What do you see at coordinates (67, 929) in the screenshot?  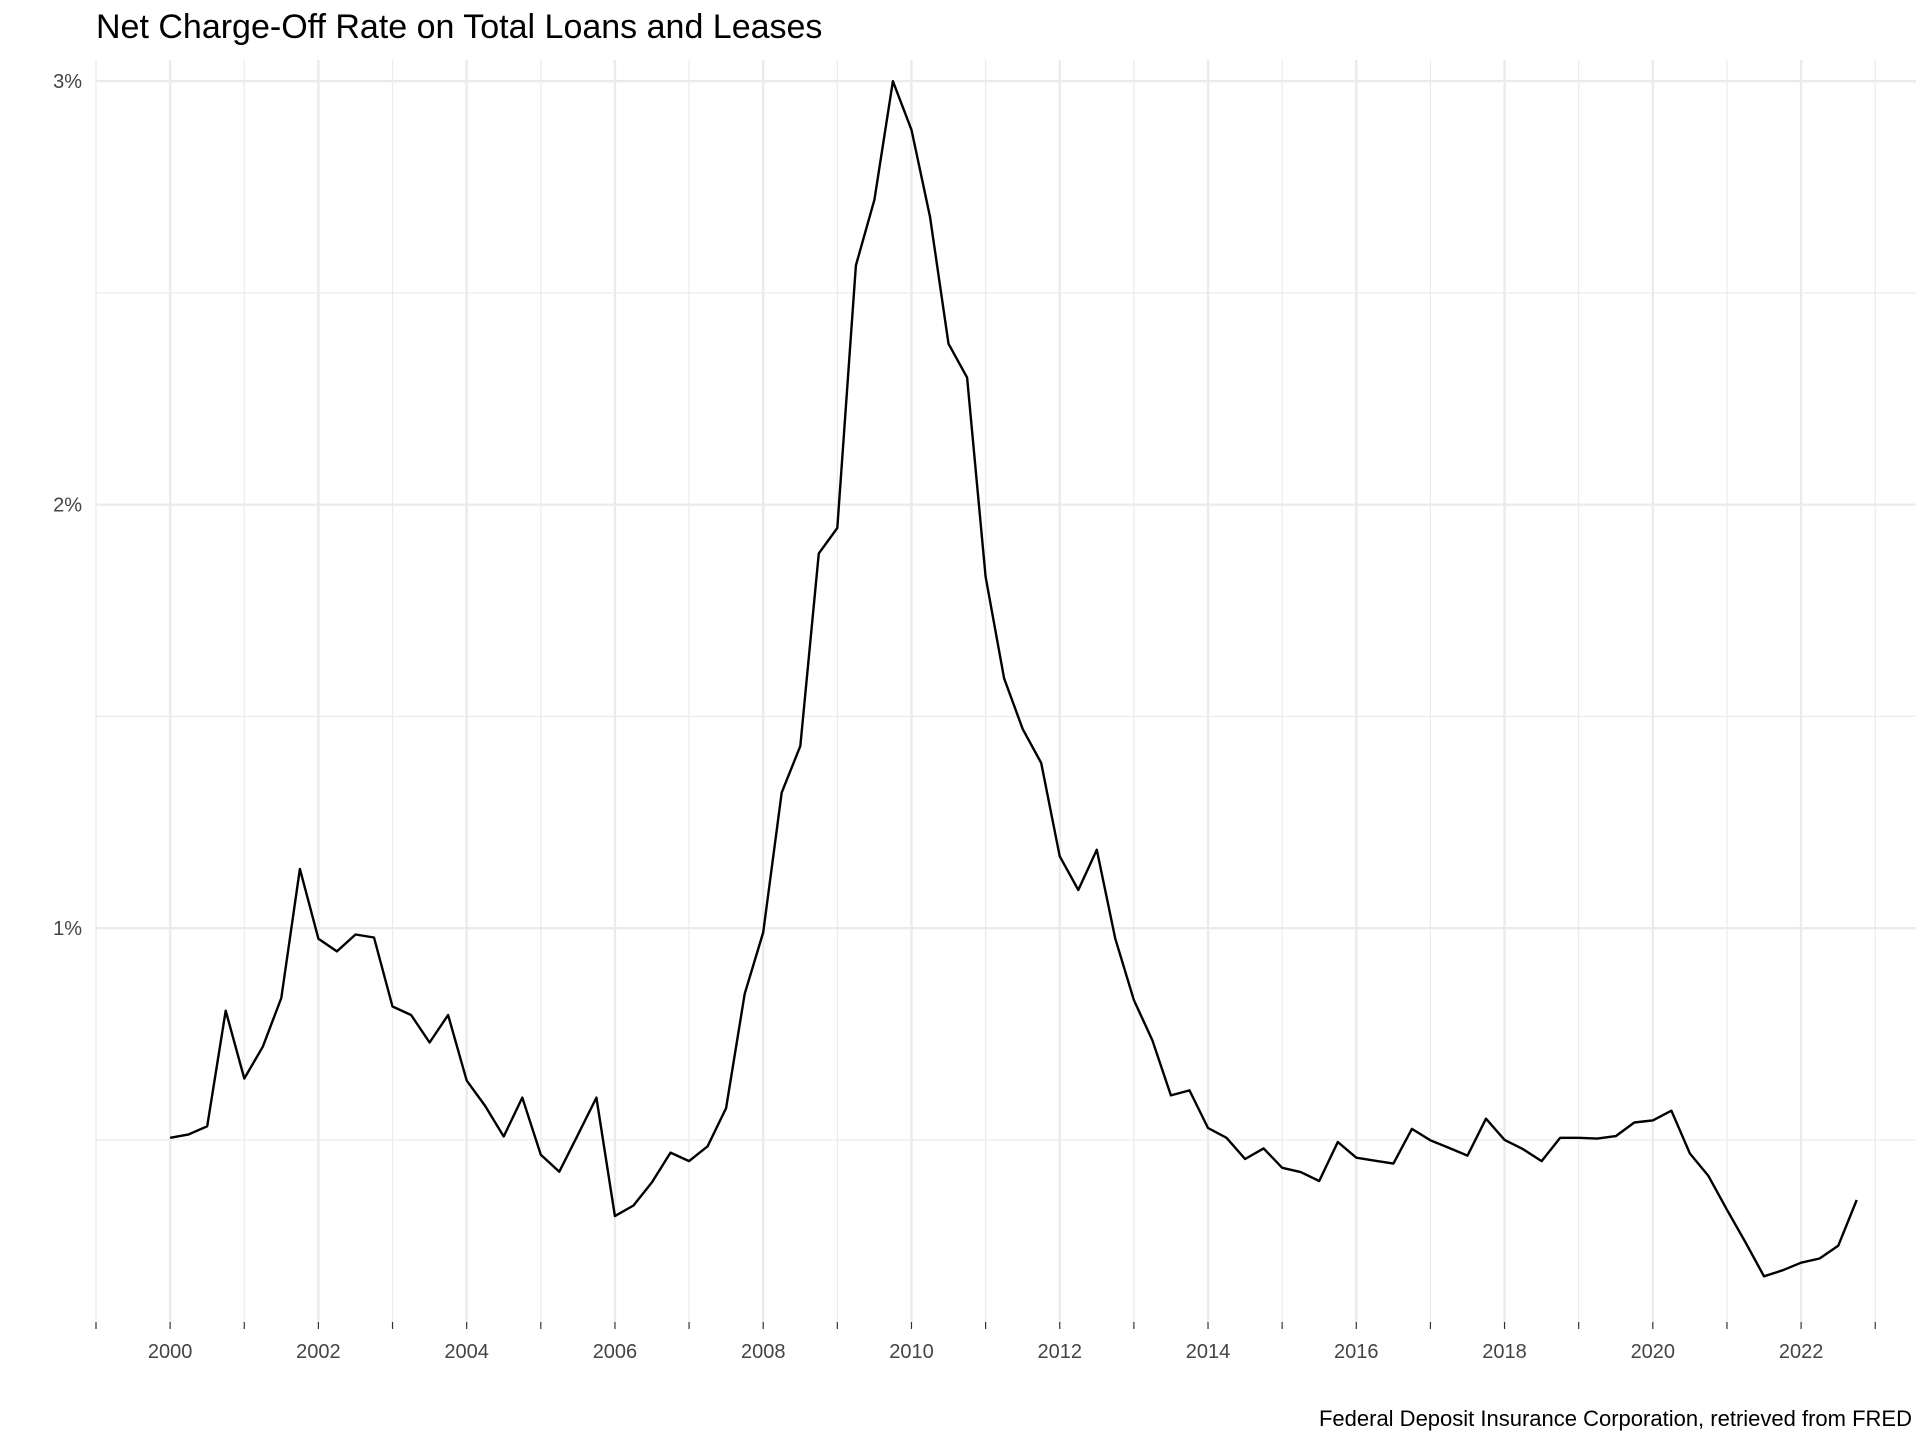 I see `y-tick-label: 1%` at bounding box center [67, 929].